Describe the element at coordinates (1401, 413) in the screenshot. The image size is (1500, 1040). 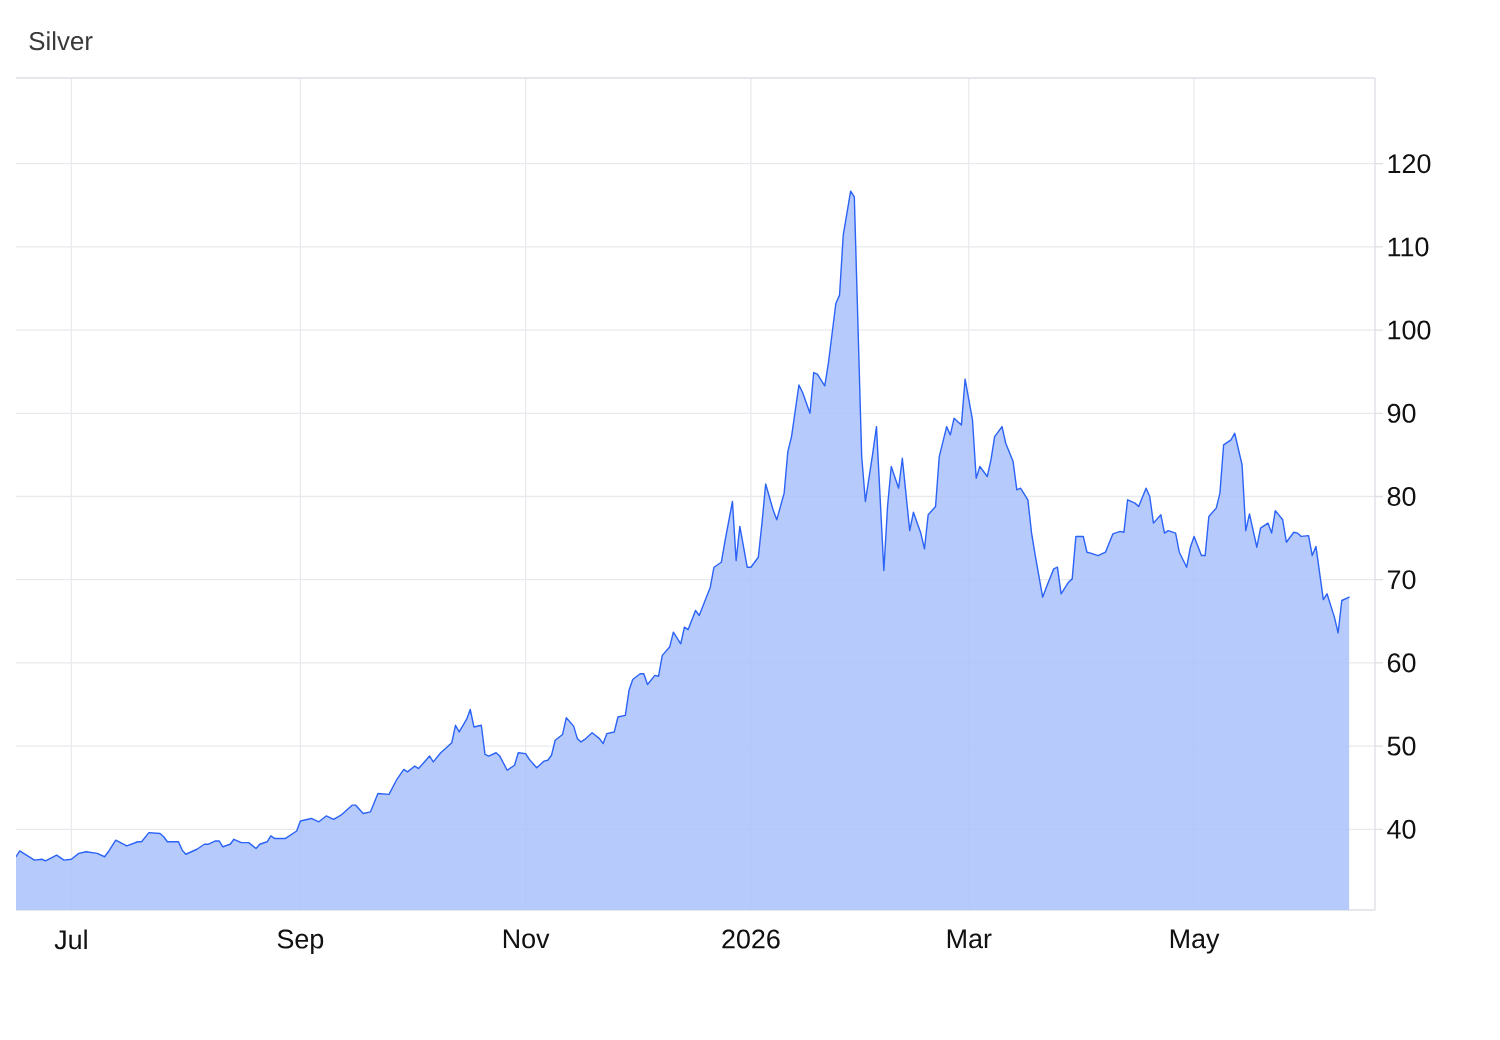
I see `y-tick-label: 90` at that location.